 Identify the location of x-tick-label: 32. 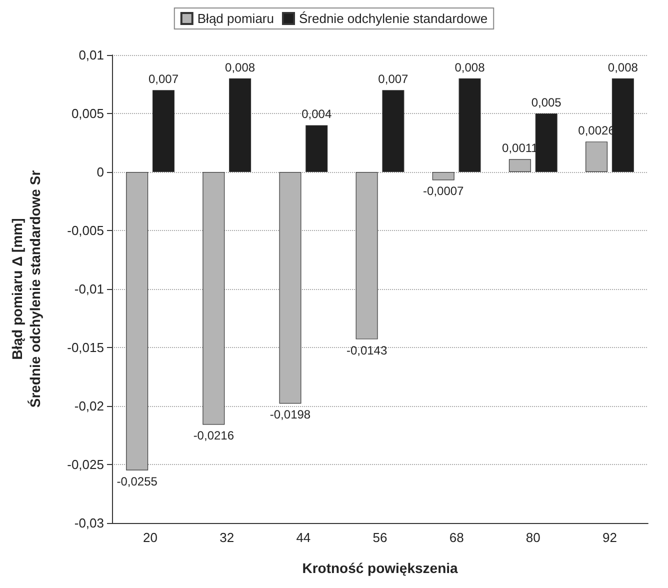
(227, 537).